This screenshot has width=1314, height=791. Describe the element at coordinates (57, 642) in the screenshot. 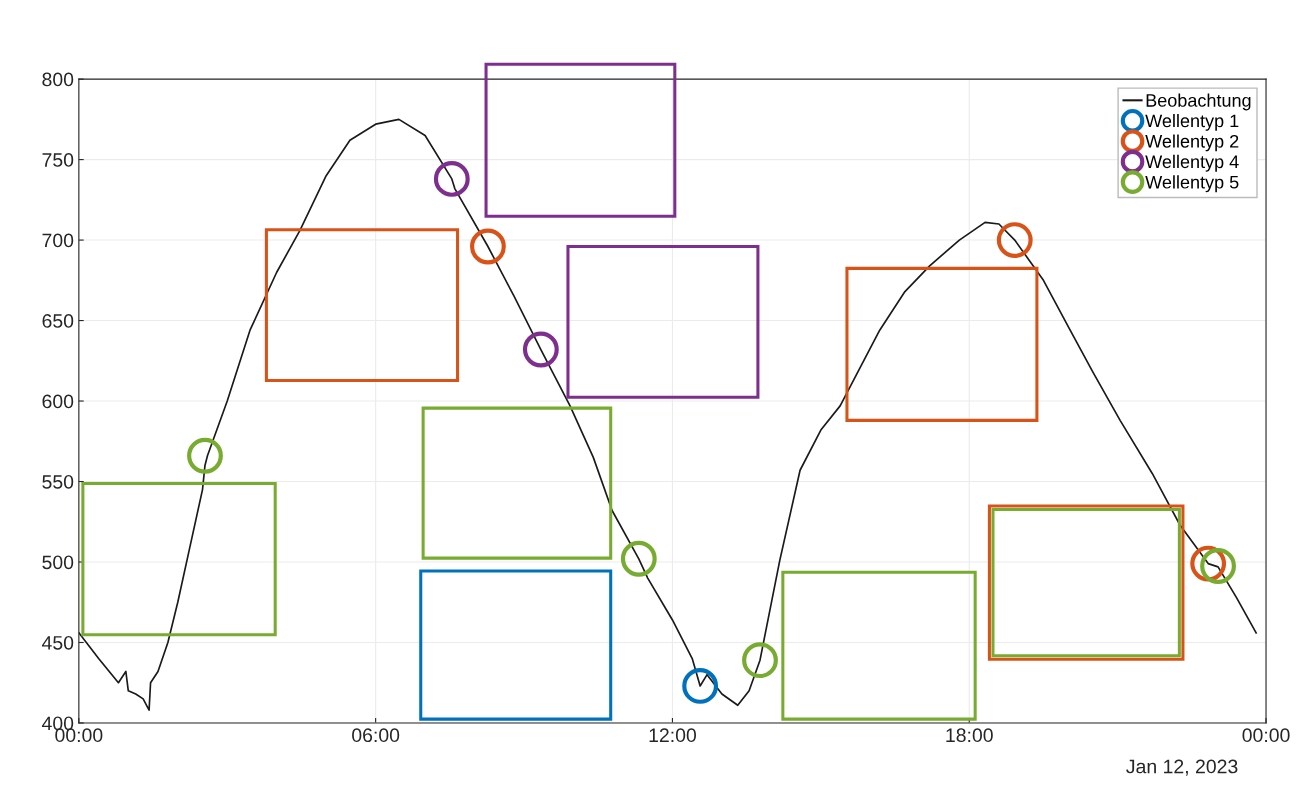

I see `y-tick-label: 450` at that location.